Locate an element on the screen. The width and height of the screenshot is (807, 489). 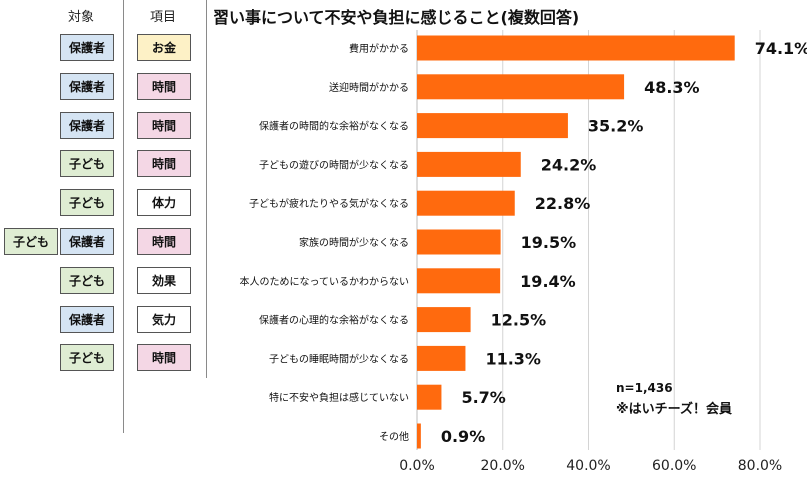
category-label: 子どもの遊びの時間が少なくなる is located at coordinates (334, 164).